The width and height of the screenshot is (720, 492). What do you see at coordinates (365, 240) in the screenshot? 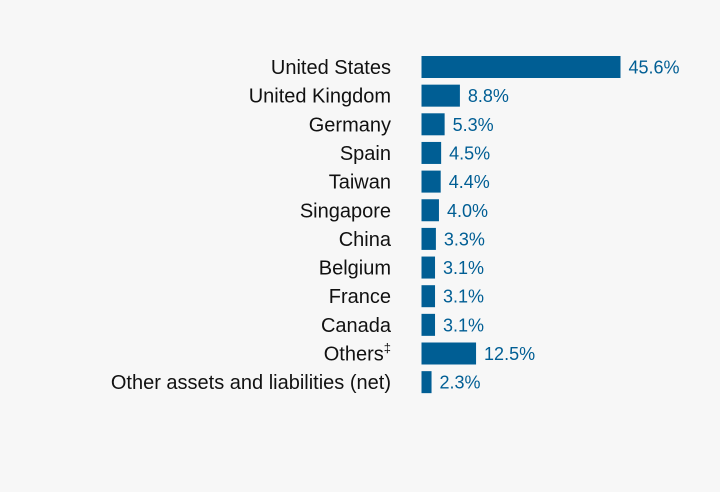
I see `category-label: China` at bounding box center [365, 240].